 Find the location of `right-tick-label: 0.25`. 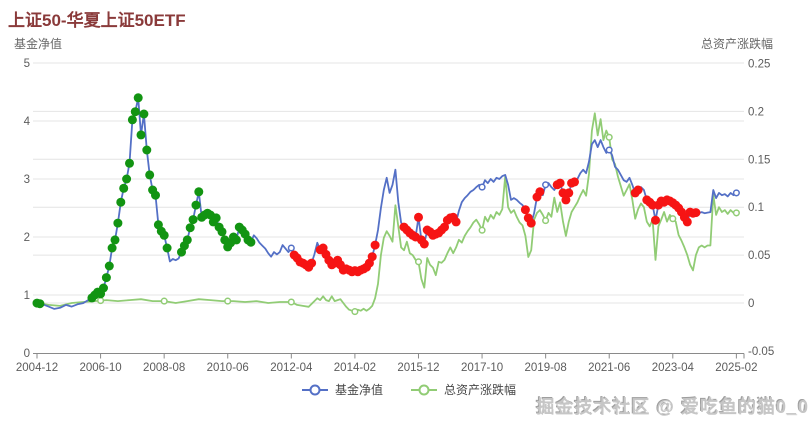

right-tick-label: 0.25 is located at coordinates (759, 65).